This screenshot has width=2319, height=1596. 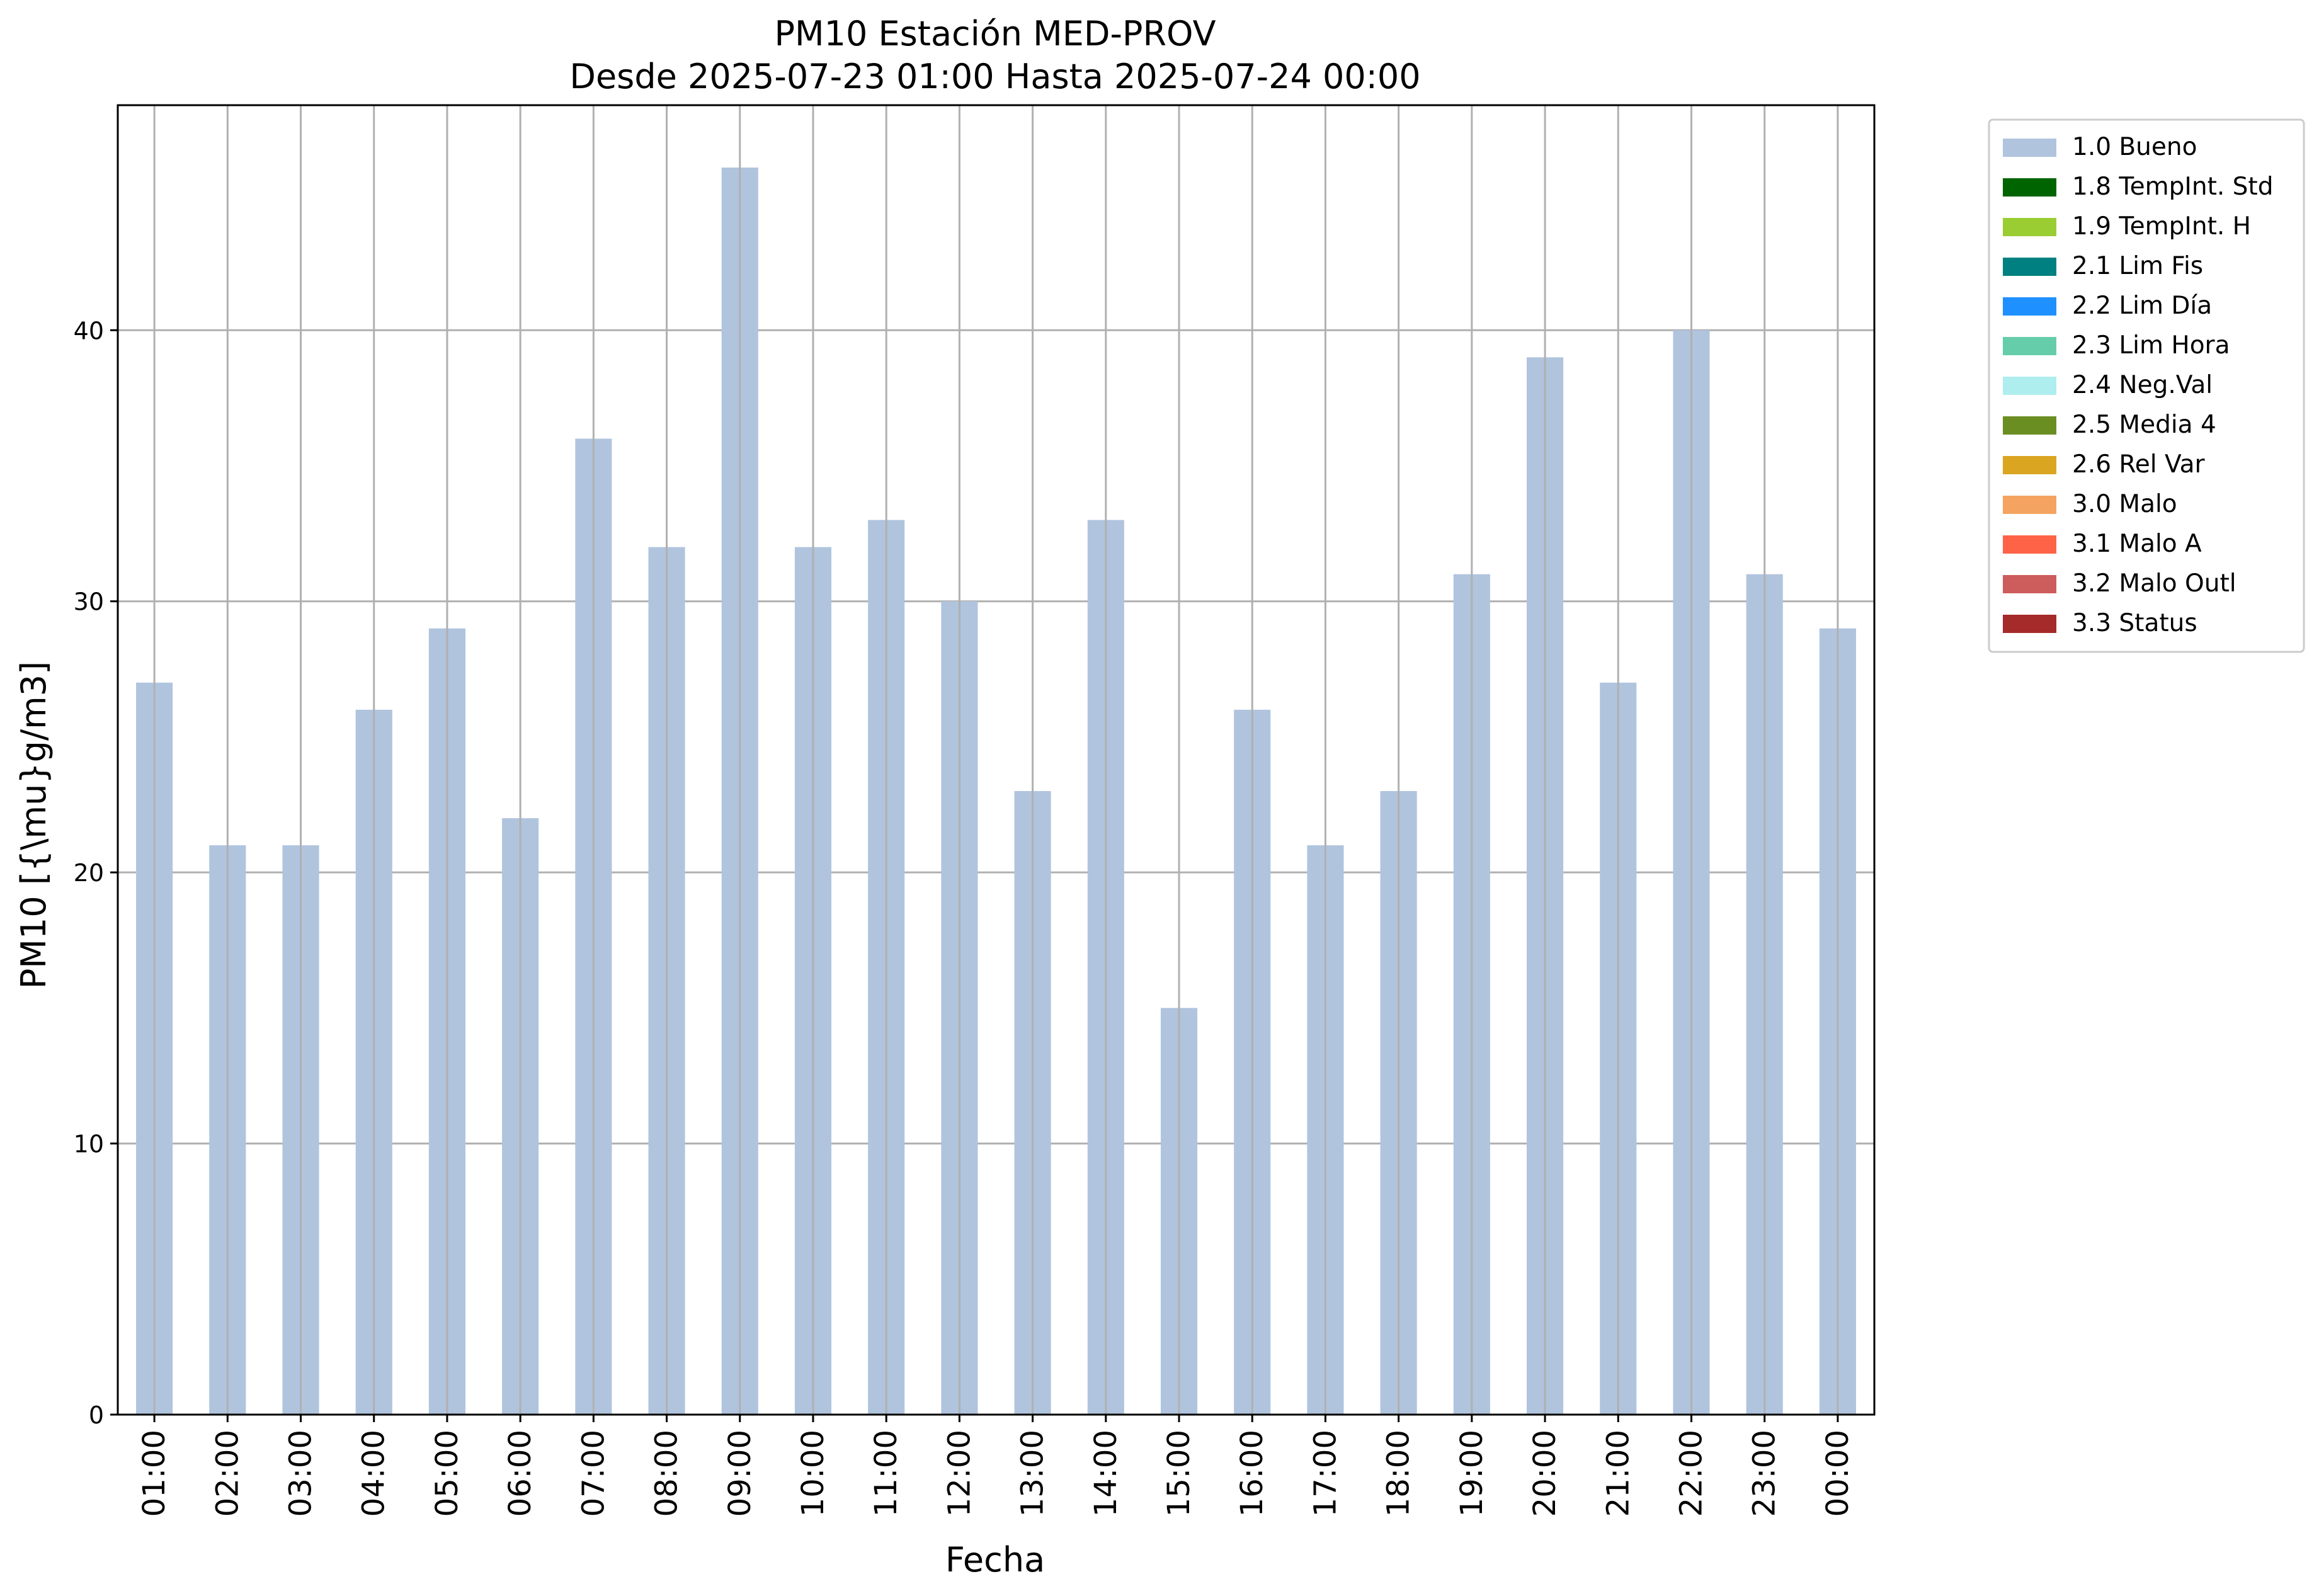 I want to click on legend-entry: 3.0 Malo, so click(x=2124, y=504).